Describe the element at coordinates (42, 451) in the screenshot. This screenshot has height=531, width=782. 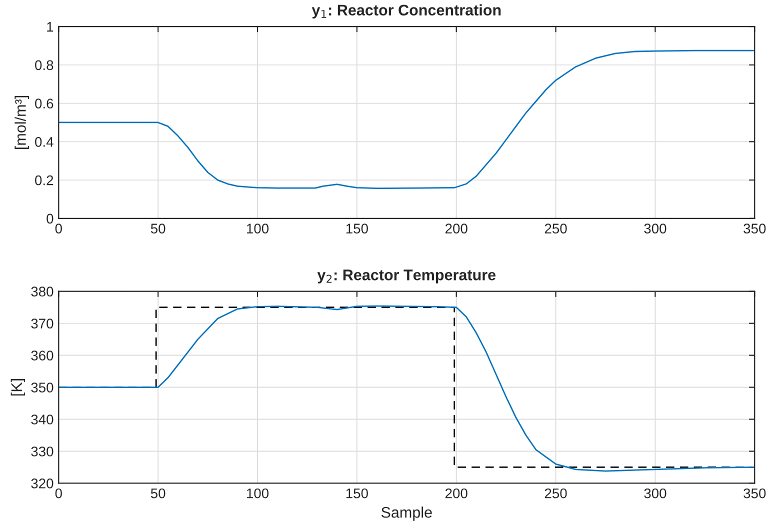
I see `y-tick-label: 330` at that location.